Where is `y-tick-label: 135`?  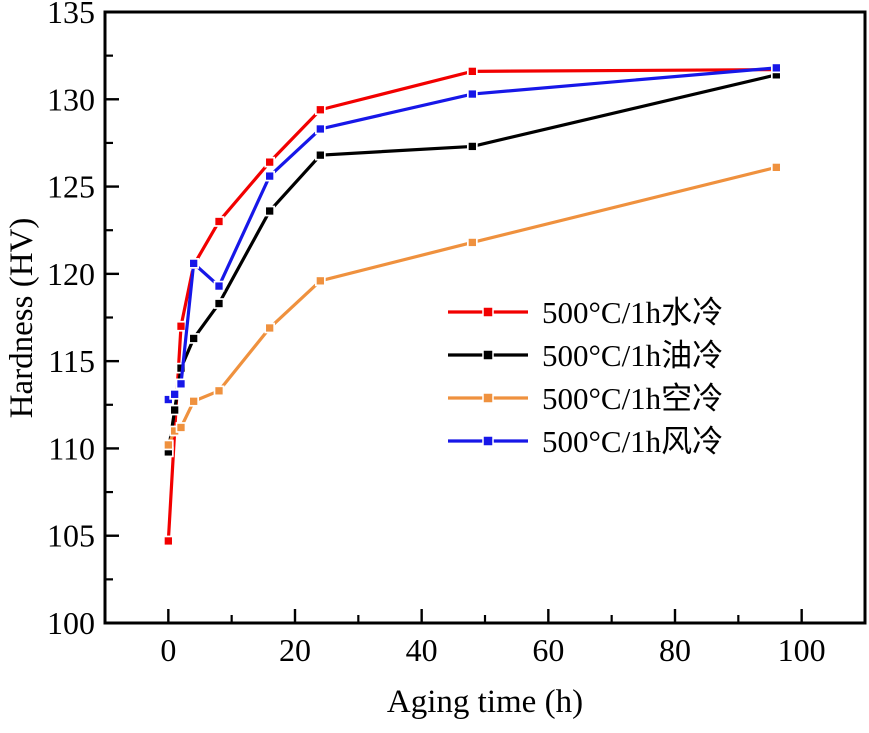
y-tick-label: 135 is located at coordinates (71, 15).